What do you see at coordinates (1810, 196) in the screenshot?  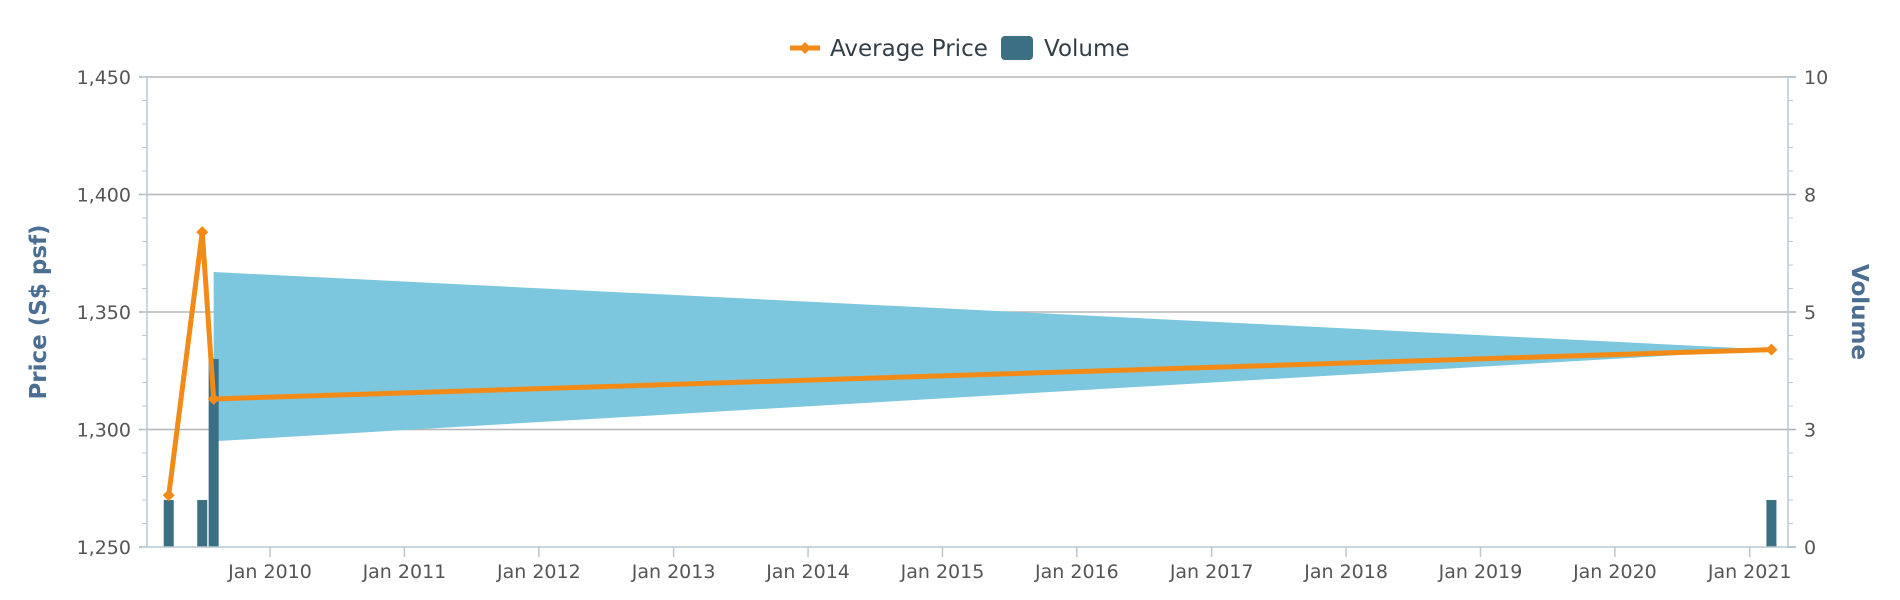 I see `right-tick-label: 8` at bounding box center [1810, 196].